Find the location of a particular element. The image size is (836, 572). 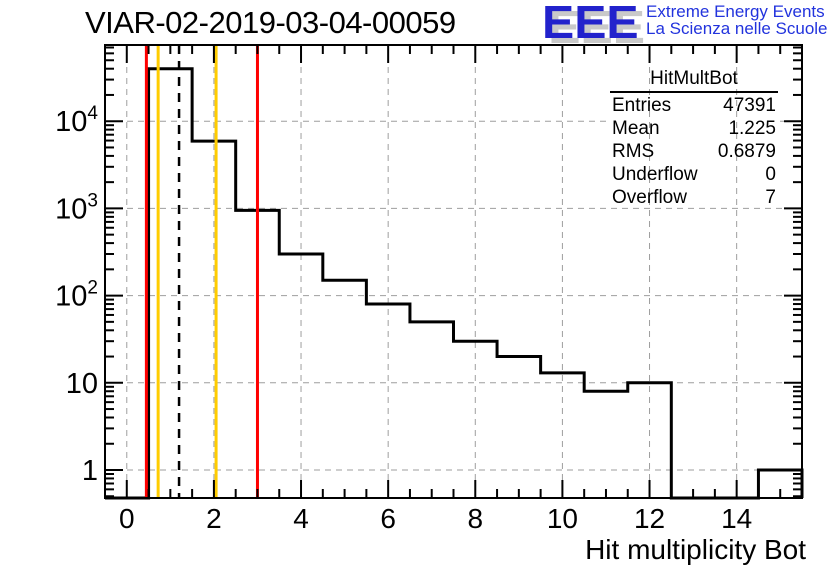

x-tick-labels: 0 2 4 6 8 10 12 14 is located at coordinates (435, 518).